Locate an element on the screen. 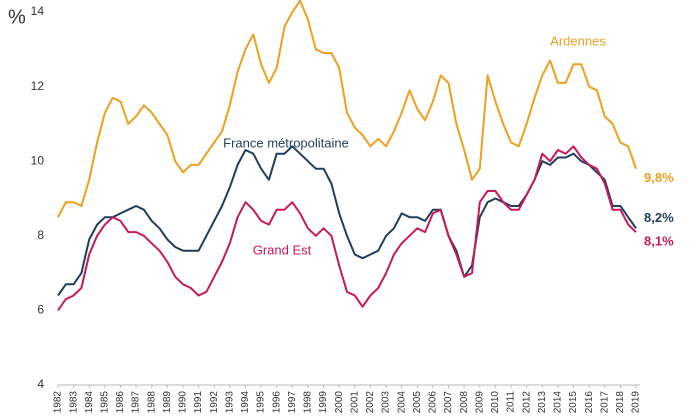 The width and height of the screenshot is (690, 417). x-tick-label: 1982 is located at coordinates (58, 402).